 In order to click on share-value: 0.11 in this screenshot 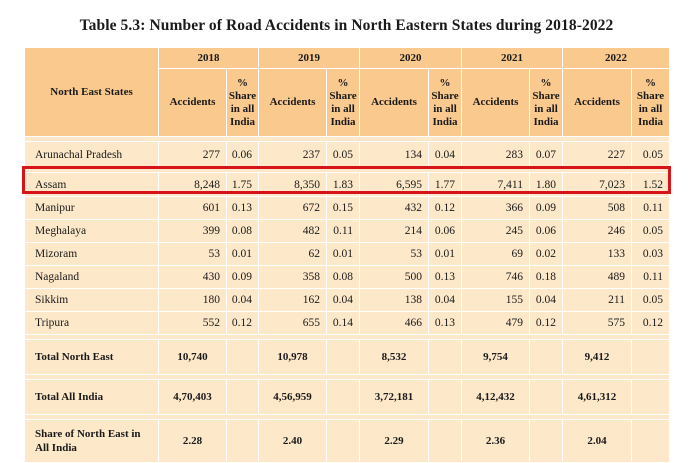, I will do `click(650, 208)`.